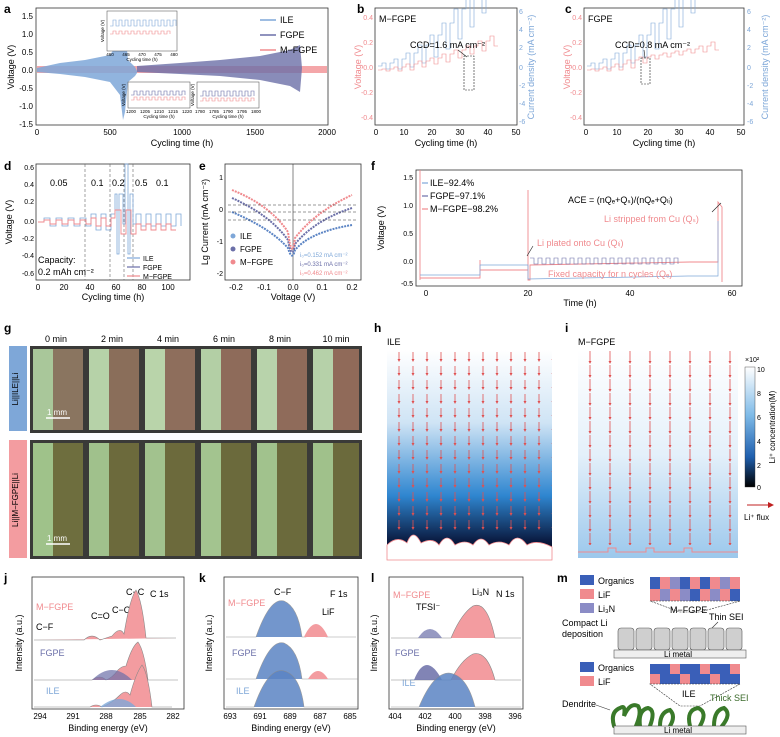  Describe the element at coordinates (670, 715) in the screenshot. I see `m-dendrites` at that location.